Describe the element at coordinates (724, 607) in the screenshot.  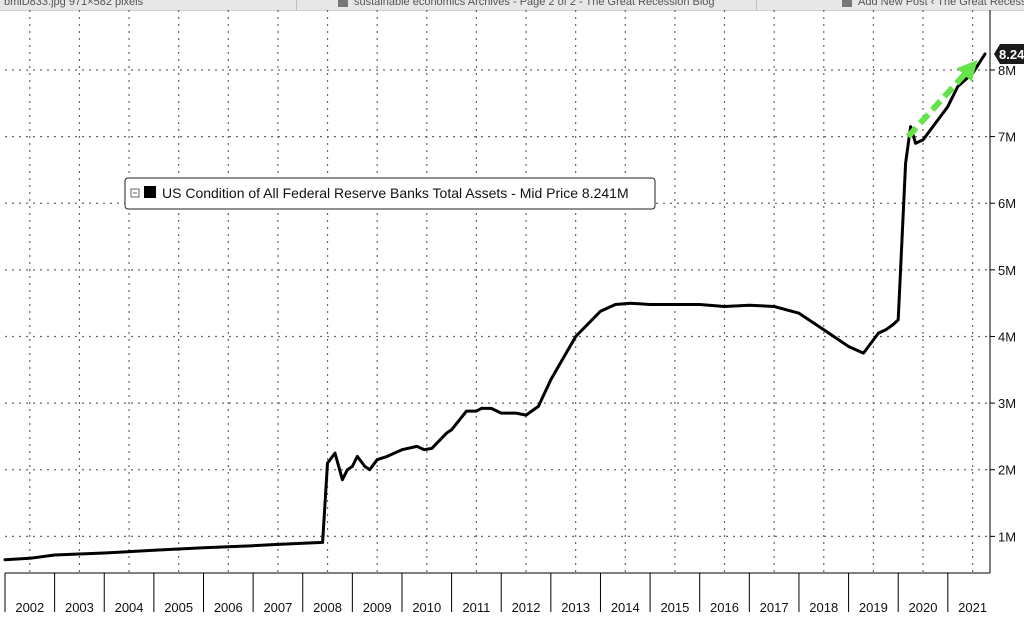
I see `x-tick-label: 2016` at that location.